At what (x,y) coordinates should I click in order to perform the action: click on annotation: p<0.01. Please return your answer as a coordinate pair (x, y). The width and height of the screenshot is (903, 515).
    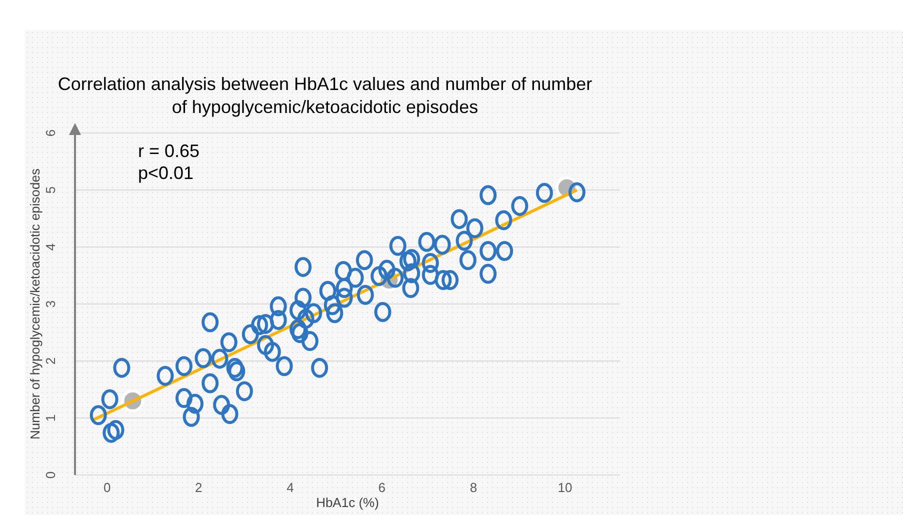
    Looking at the image, I should click on (166, 173).